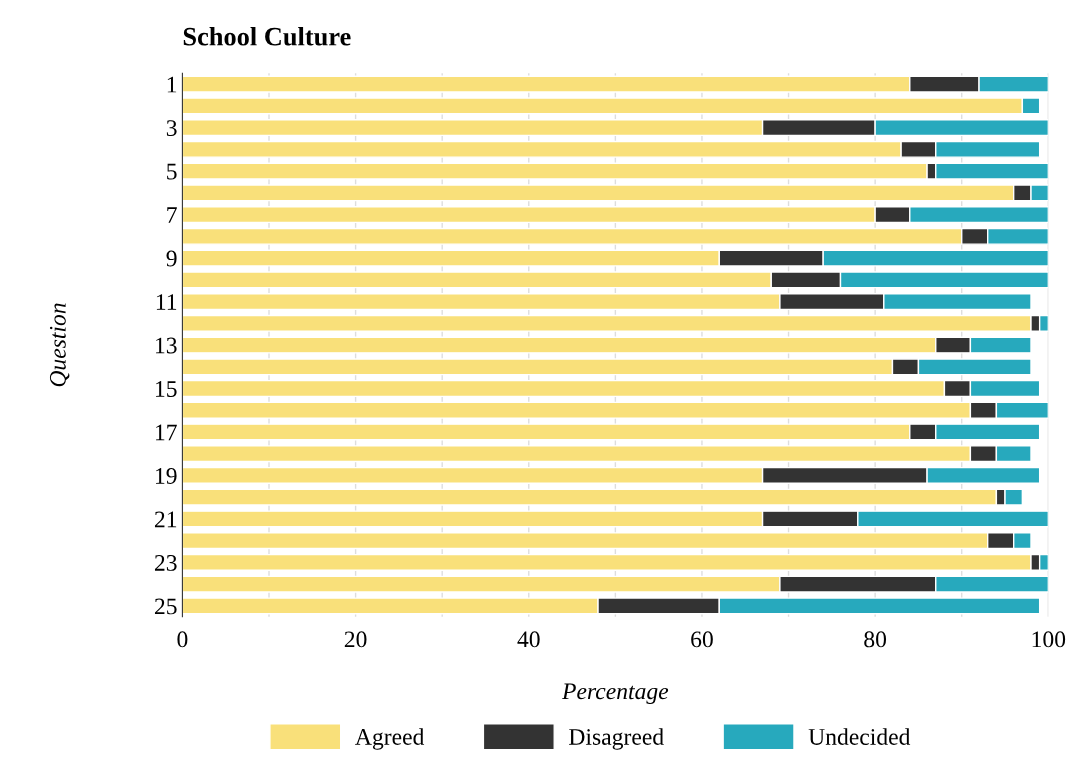  Describe the element at coordinates (390, 739) in the screenshot. I see `legend-label: Agreed` at that location.